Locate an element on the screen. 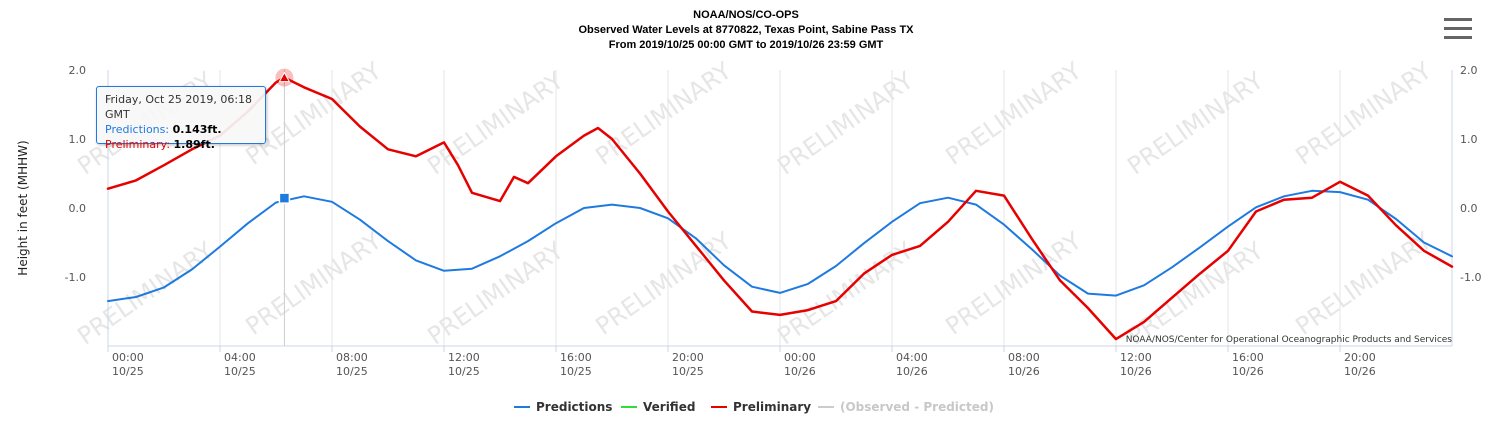 This screenshot has height=437, width=1492. y-tick-label-right: -1.0 is located at coordinates (1470, 277).